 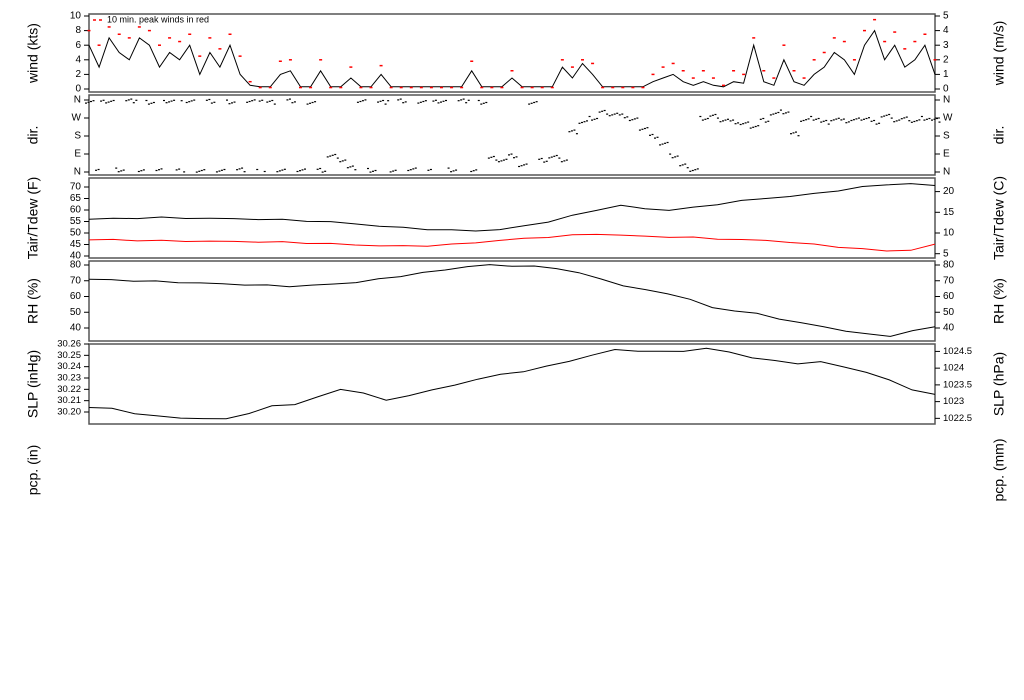 What do you see at coordinates (77, 136) in the screenshot?
I see `dir-ytick-label-left: S` at bounding box center [77, 136].